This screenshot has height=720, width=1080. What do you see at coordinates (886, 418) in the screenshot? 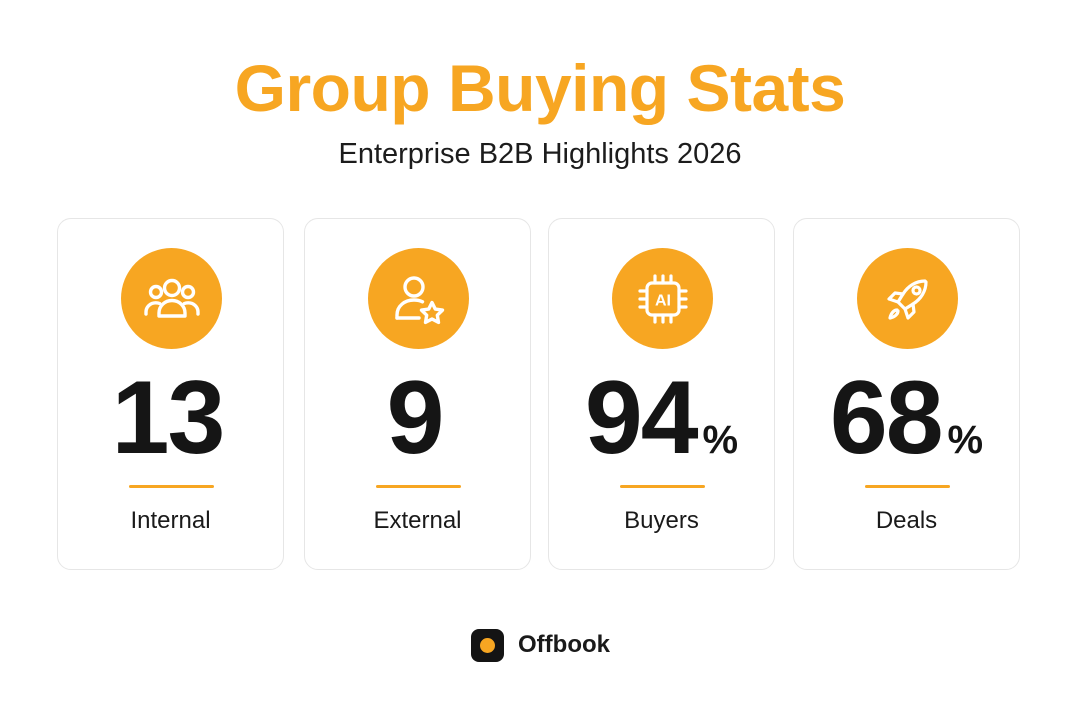
I see `stat-value: 68` at bounding box center [886, 418].